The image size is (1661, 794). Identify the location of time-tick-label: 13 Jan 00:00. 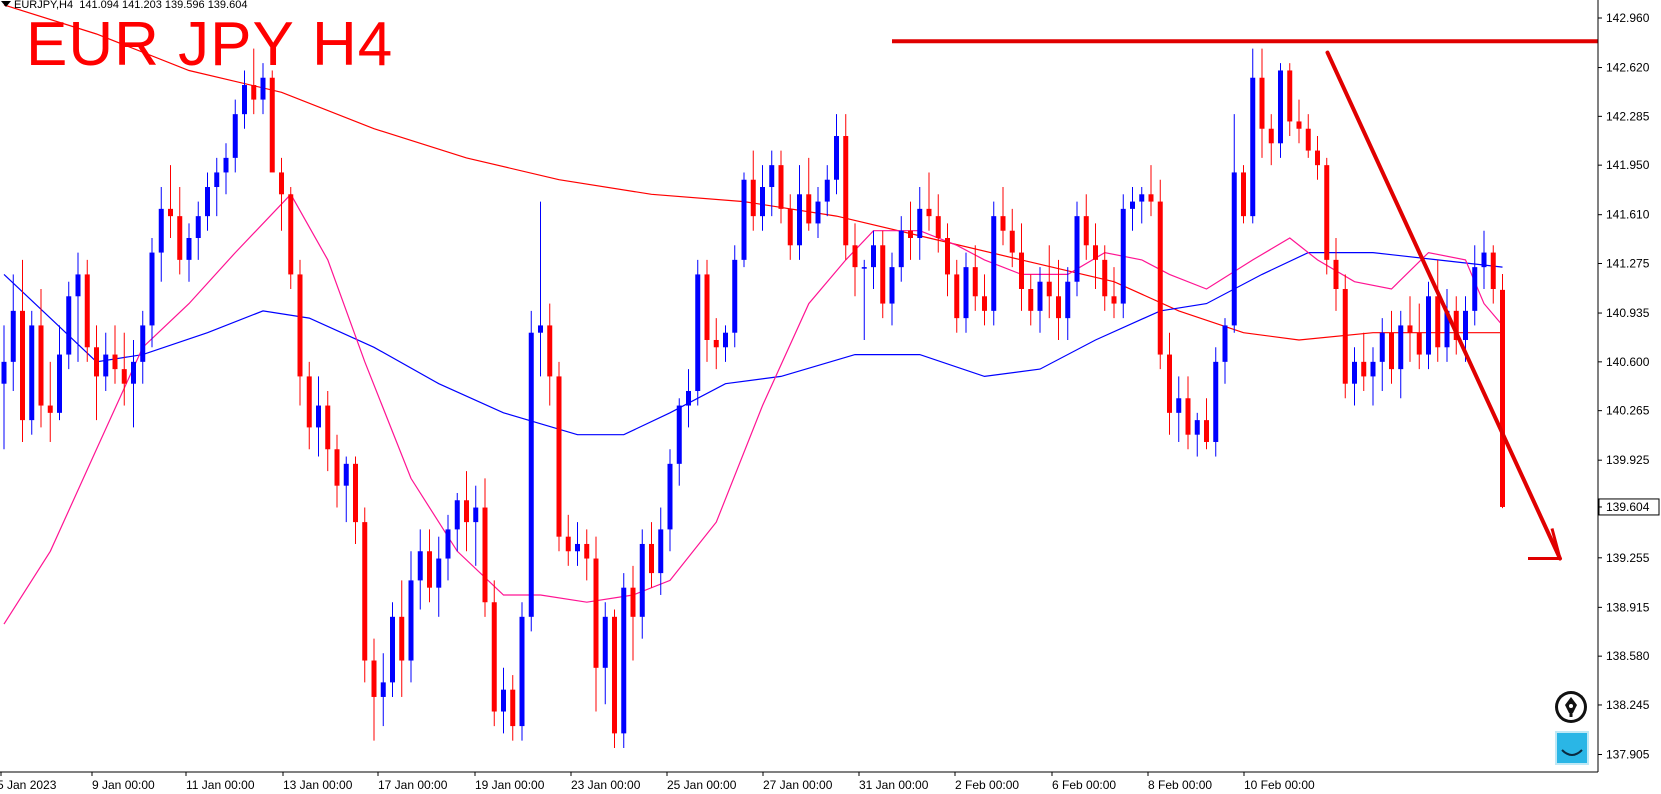
(318, 785).